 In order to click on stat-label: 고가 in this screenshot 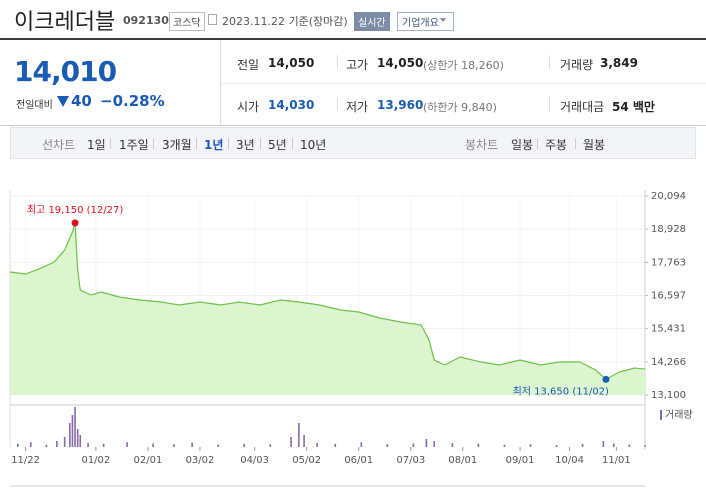, I will do `click(357, 65)`.